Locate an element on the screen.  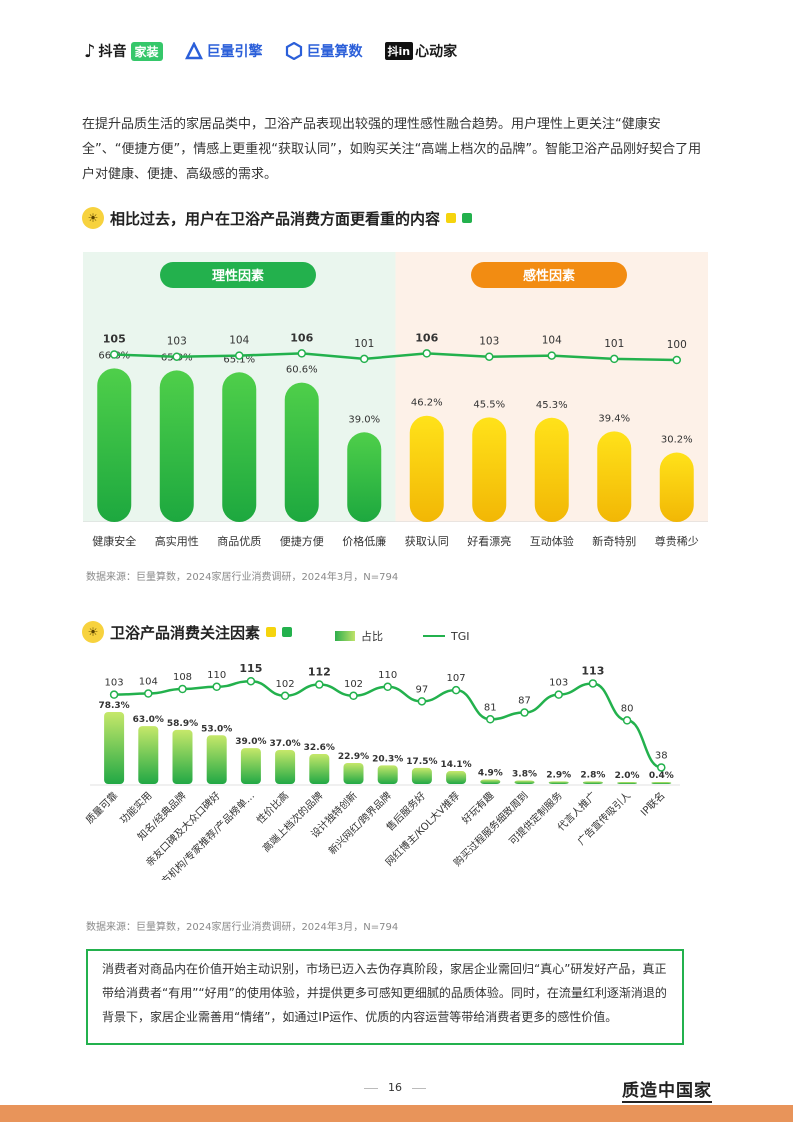
bar-value-label: 20.3% is located at coordinates (387, 759).